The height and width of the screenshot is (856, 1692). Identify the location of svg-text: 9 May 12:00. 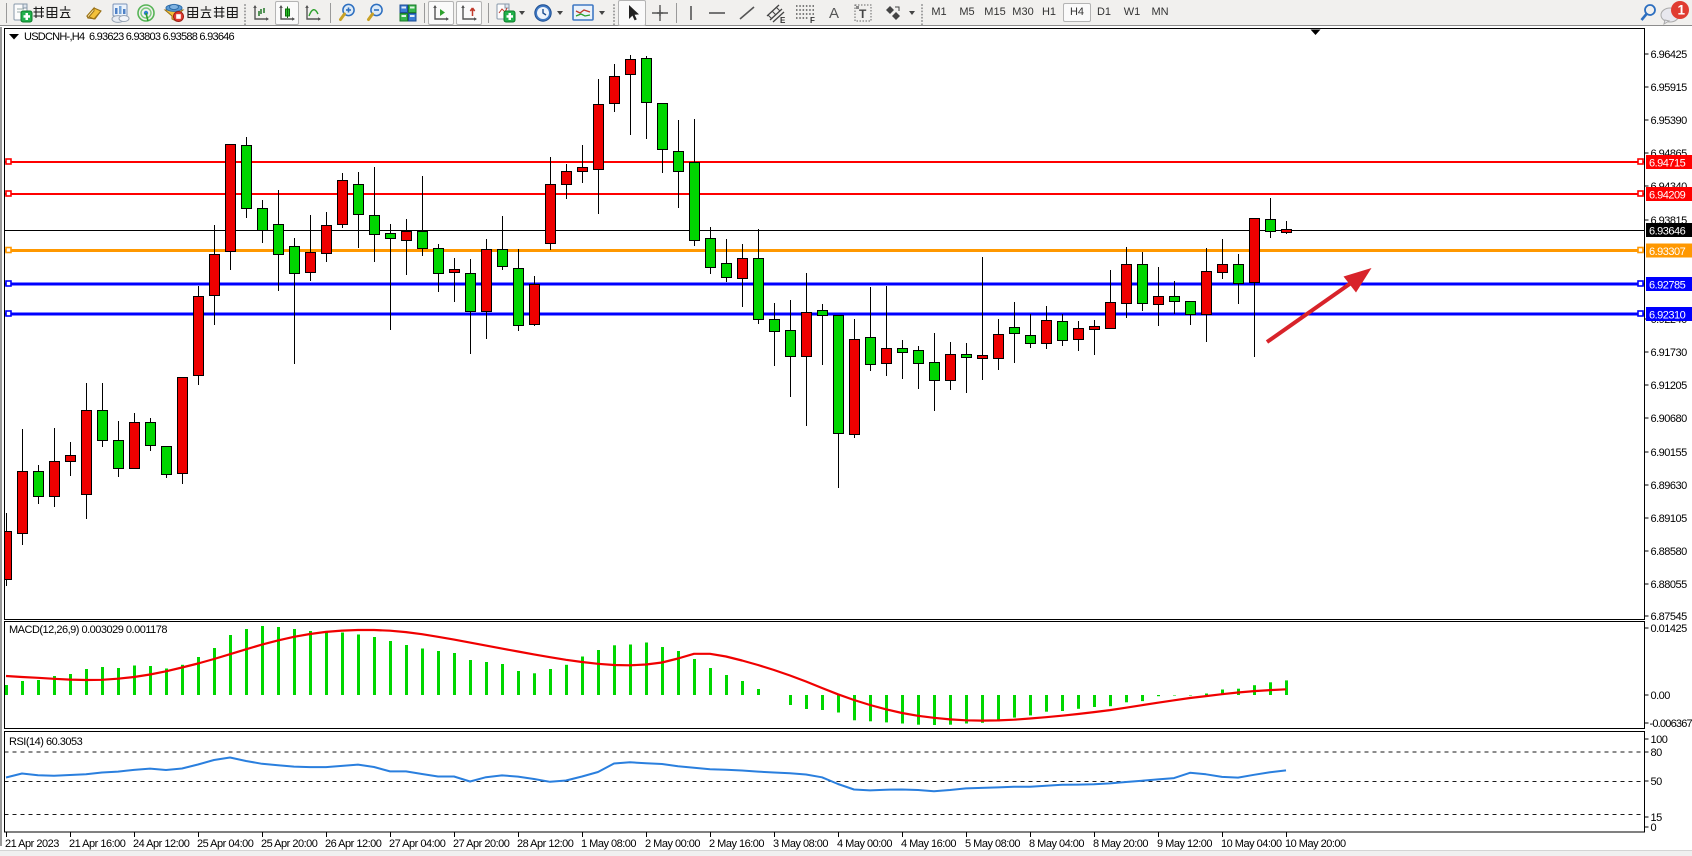
(1184, 844).